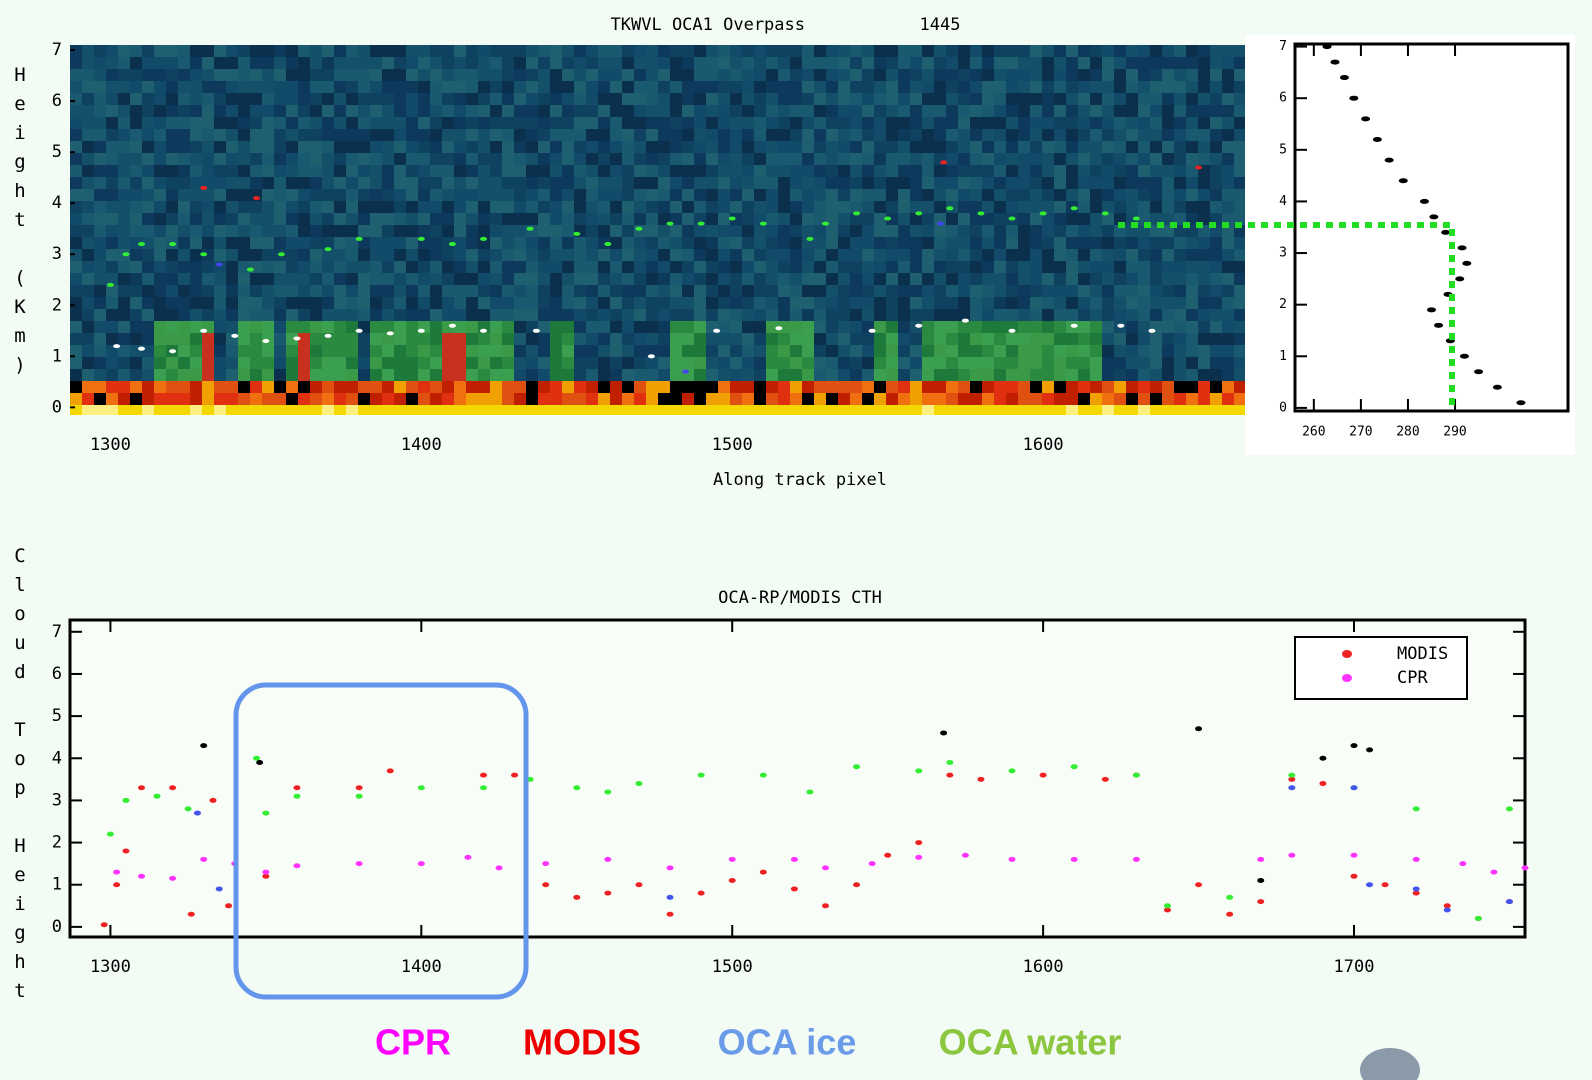 This screenshot has width=1592, height=1080. What do you see at coordinates (57, 758) in the screenshot?
I see `y-tick-label: 4` at bounding box center [57, 758].